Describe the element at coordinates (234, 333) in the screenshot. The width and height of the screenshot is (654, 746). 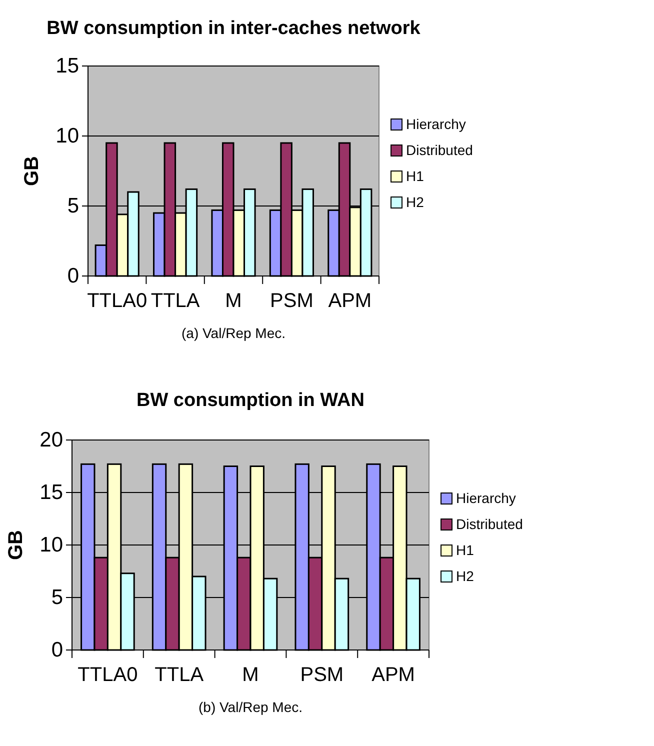
I see `x-axis-title: (a) Val/Rep Mec.` at that location.